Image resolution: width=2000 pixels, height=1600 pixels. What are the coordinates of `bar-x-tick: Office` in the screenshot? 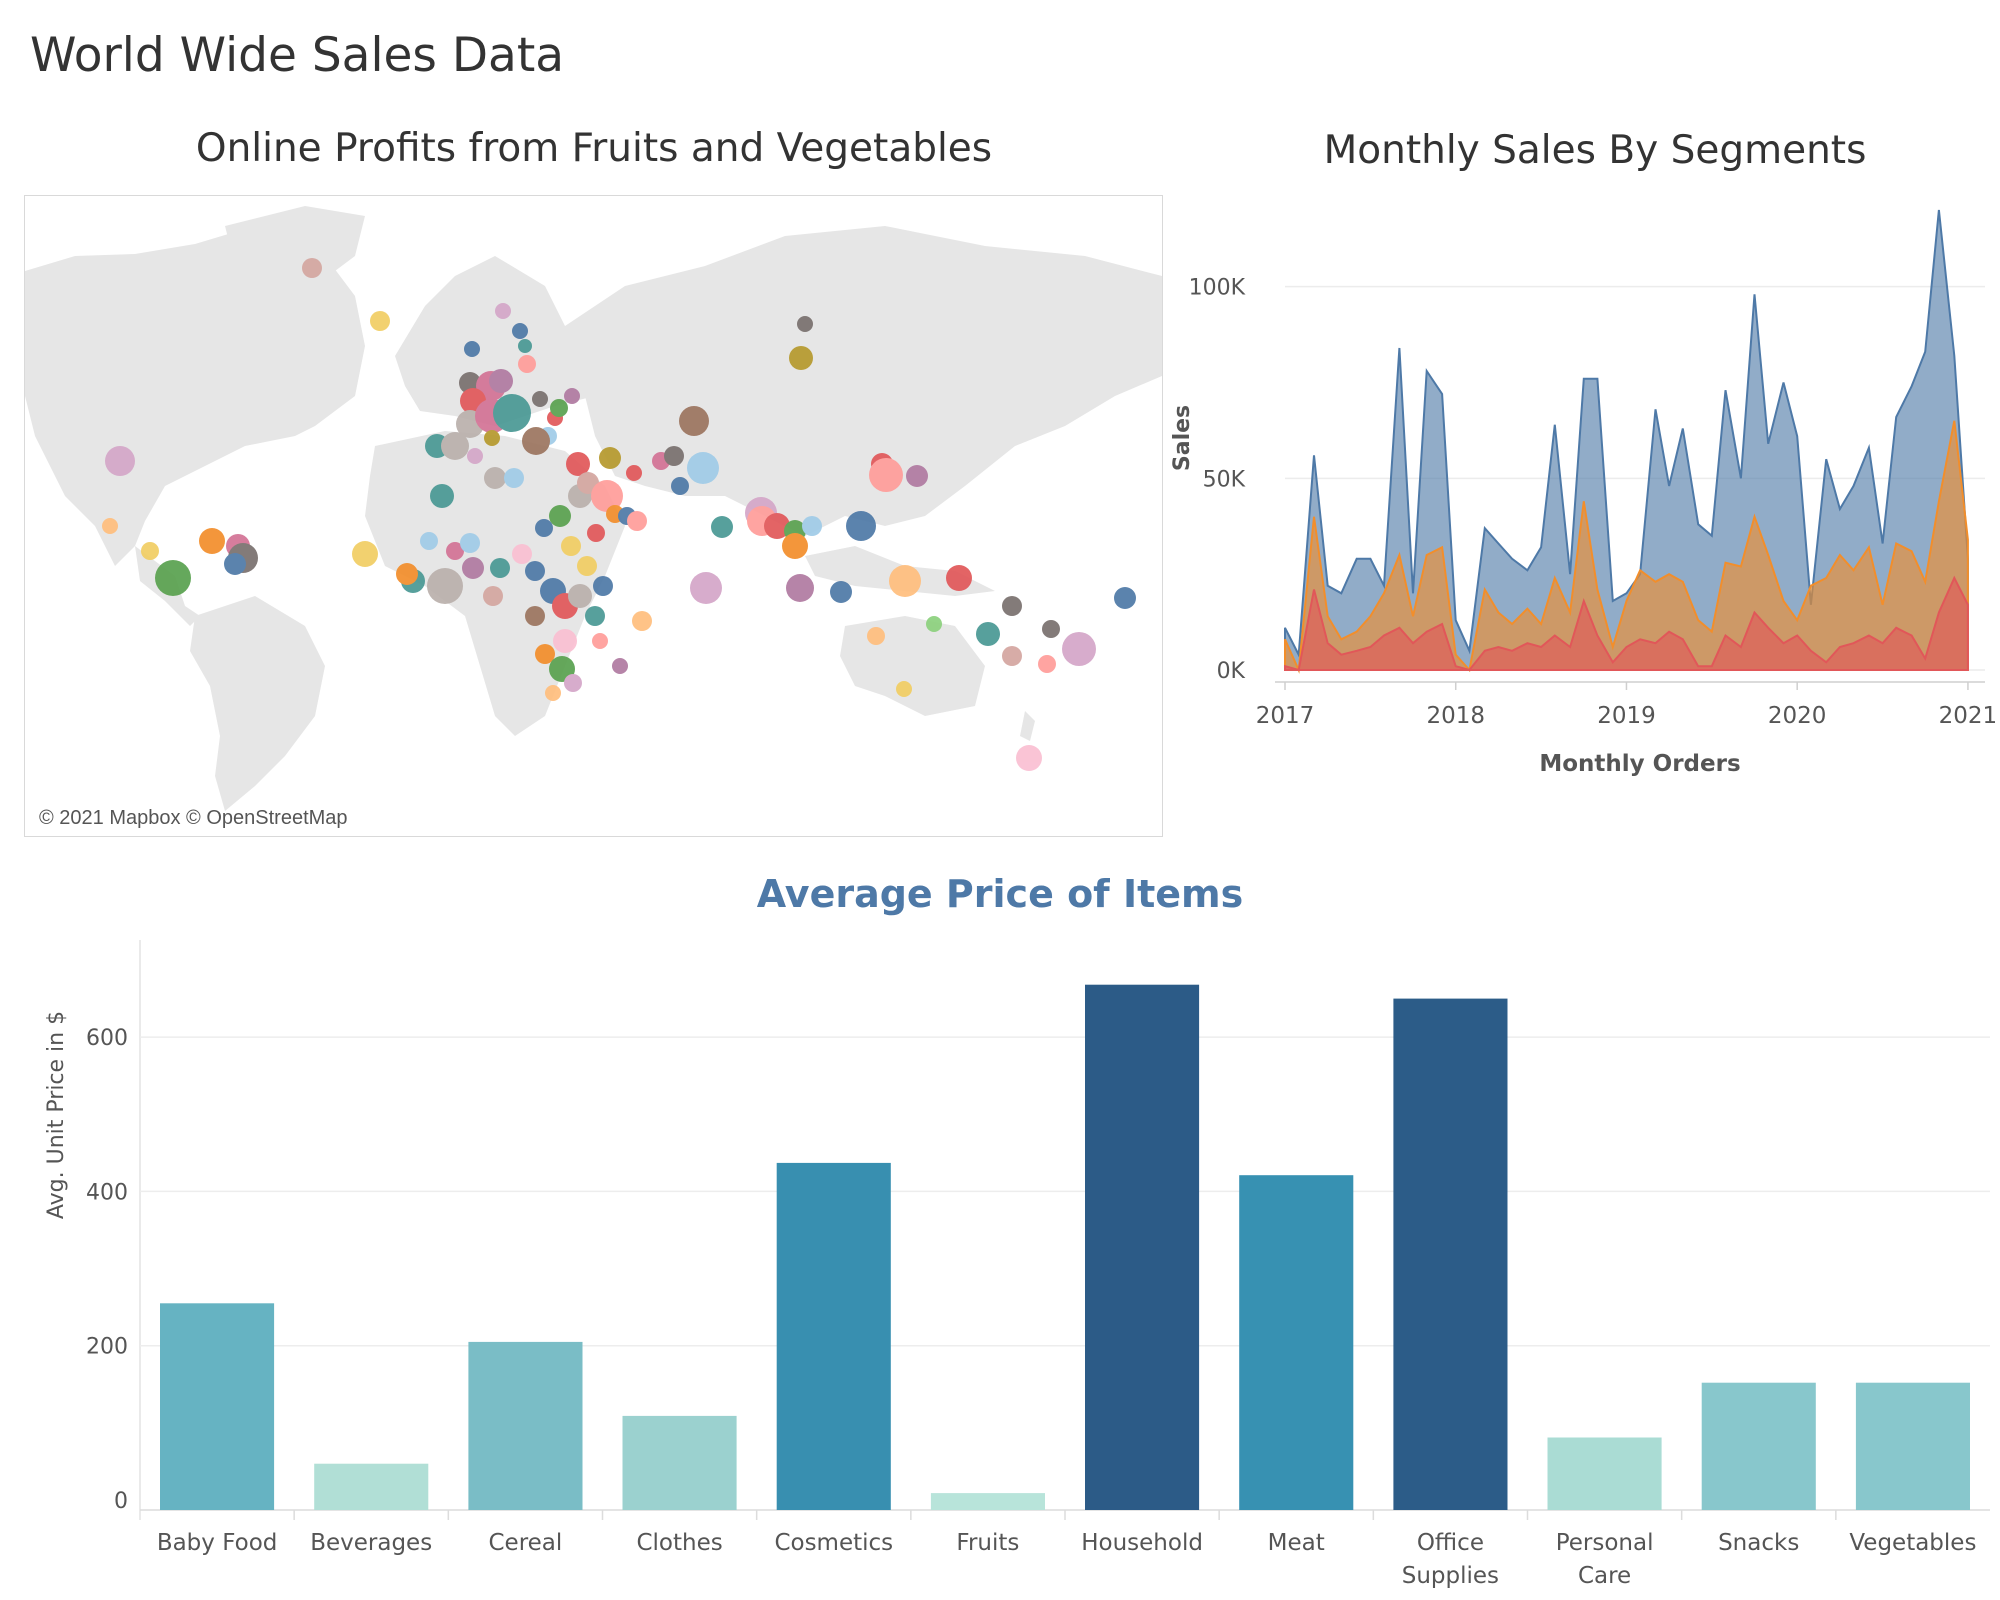 It's located at (1450, 1543).